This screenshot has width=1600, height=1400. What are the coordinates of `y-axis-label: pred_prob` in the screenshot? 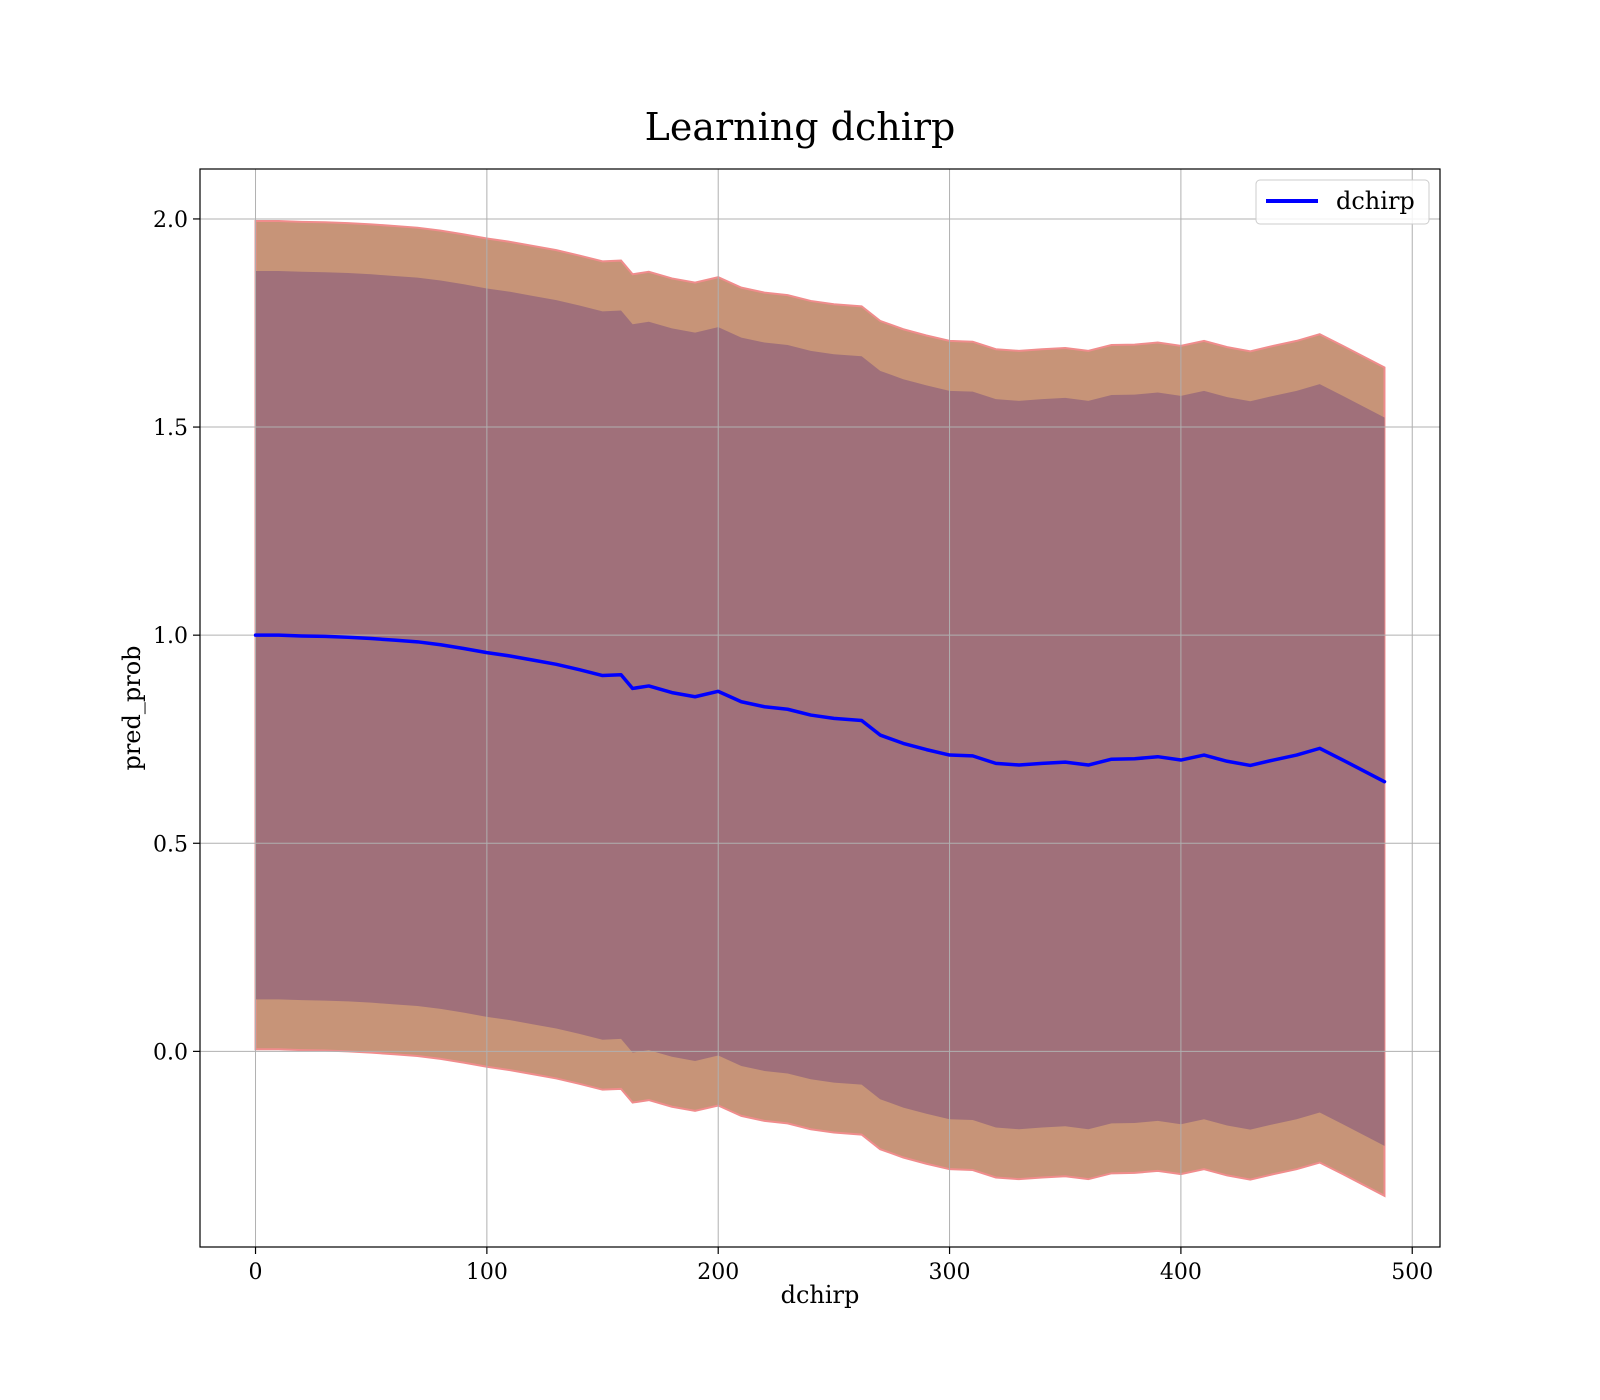 It's located at (132, 707).